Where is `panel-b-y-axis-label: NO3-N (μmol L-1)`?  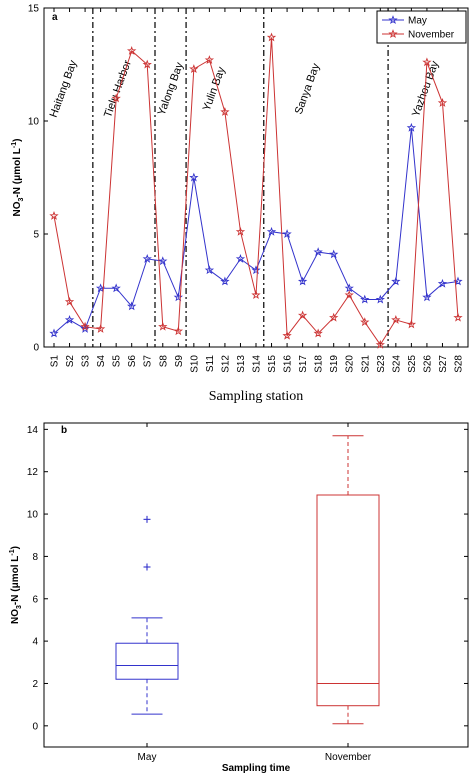 panel-b-y-axis-label: NO3-N (μmol L-1) is located at coordinates (16, 585).